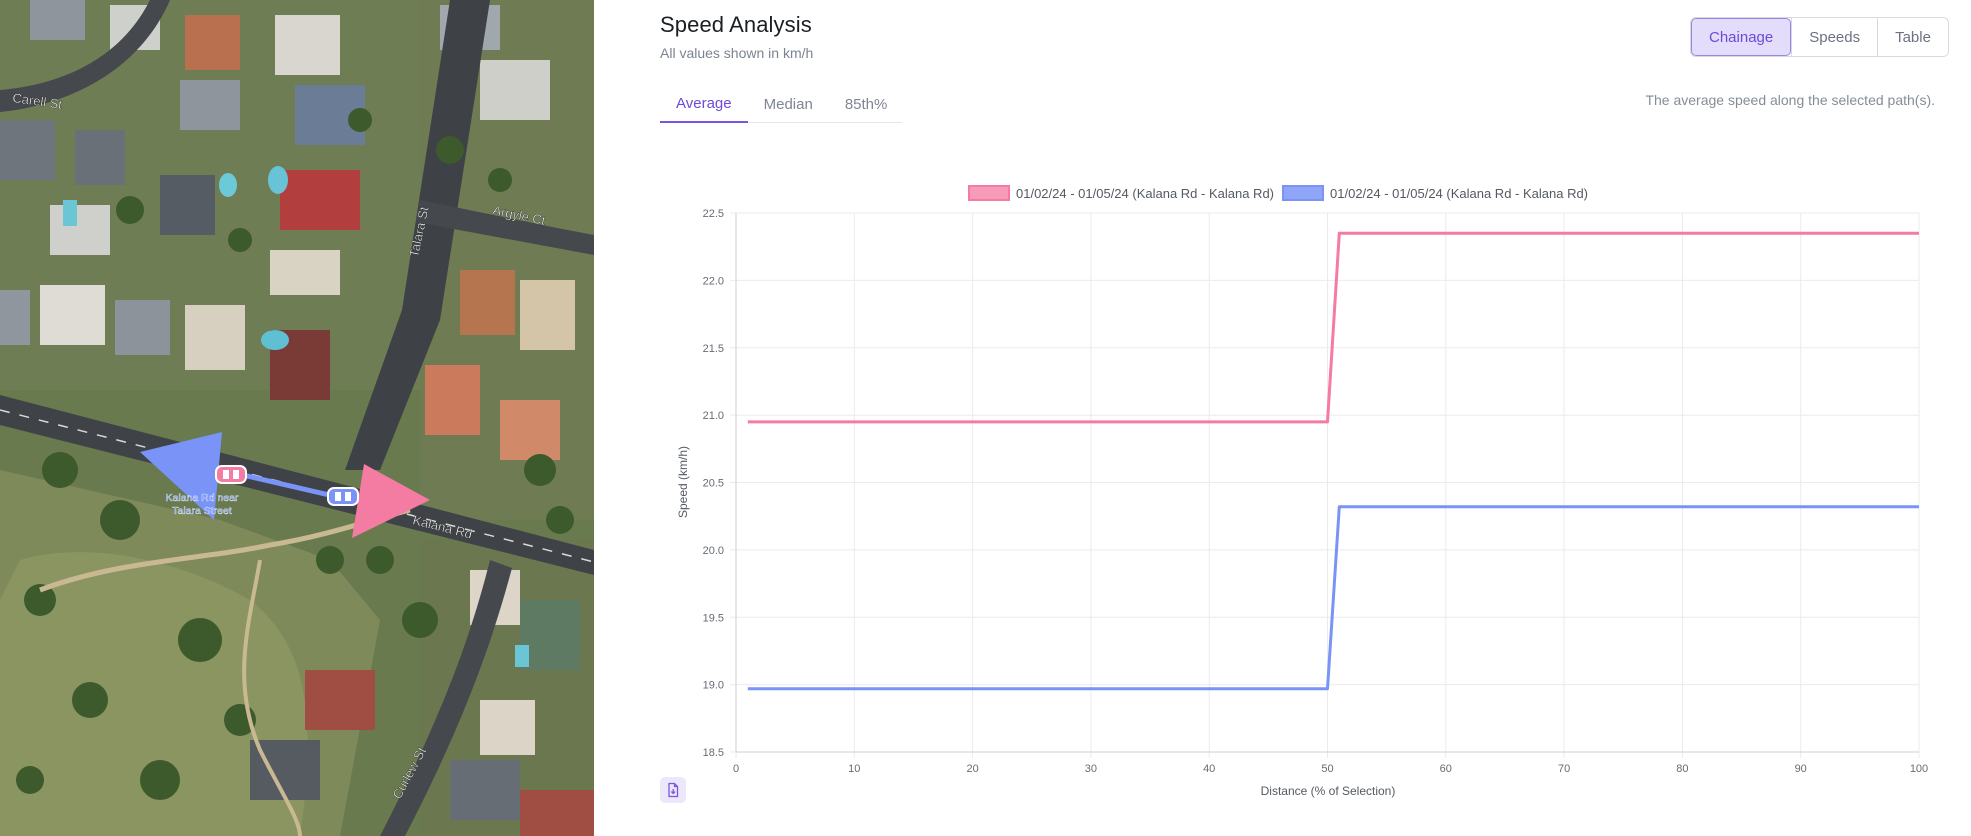 The image size is (1971, 836). Describe the element at coordinates (38, 101) in the screenshot. I see `street-label-carell: Carell St` at that location.